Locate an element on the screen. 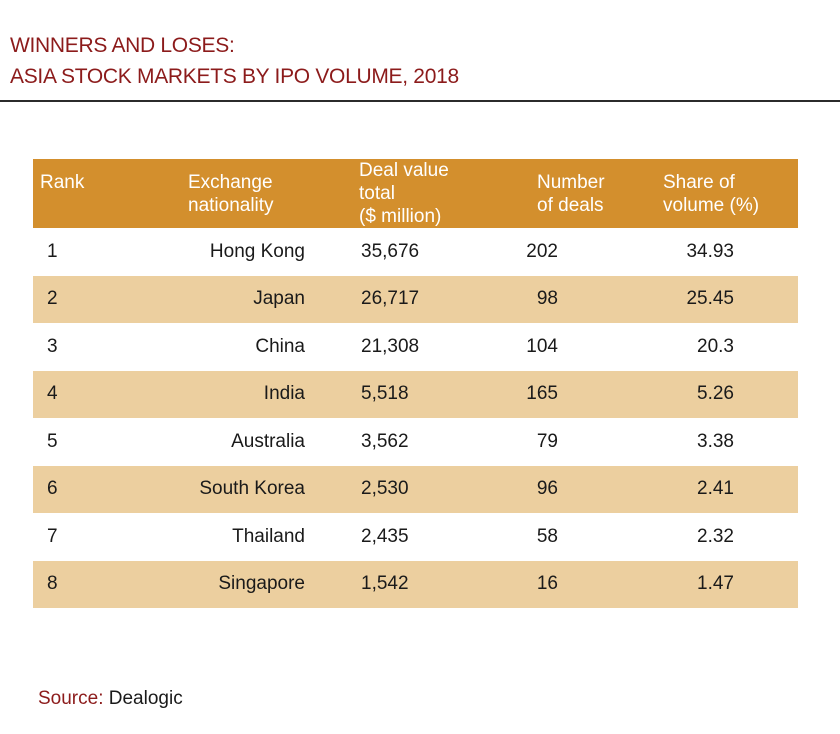 The height and width of the screenshot is (734, 840). table-row: 2 Japan 26,717 98 25.45 is located at coordinates (415, 299).